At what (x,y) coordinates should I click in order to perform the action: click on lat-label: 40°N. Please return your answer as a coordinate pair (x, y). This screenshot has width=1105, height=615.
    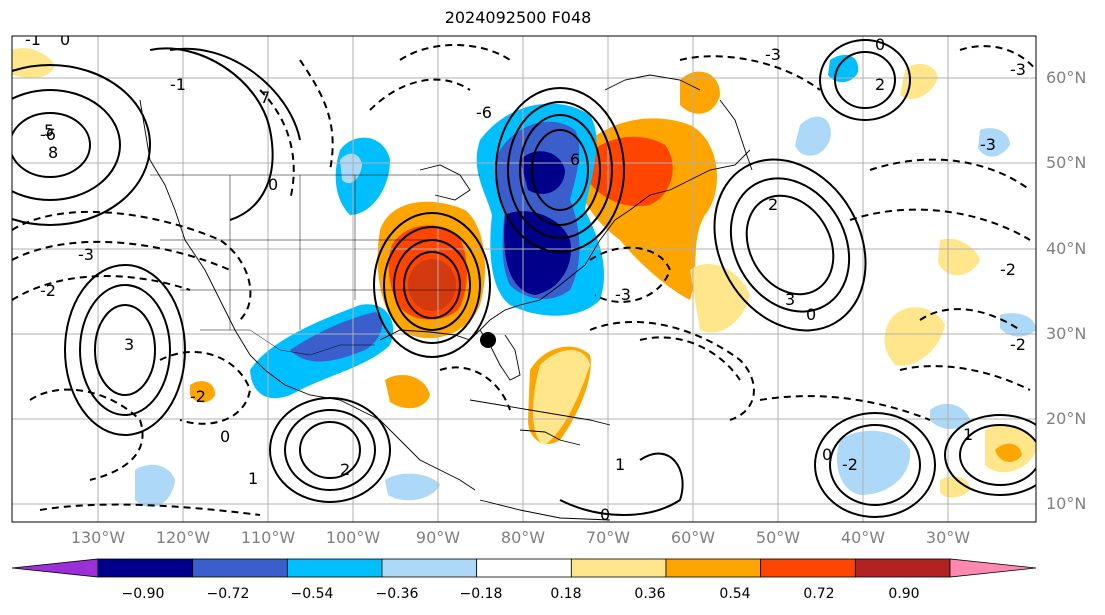
    Looking at the image, I should click on (1066, 248).